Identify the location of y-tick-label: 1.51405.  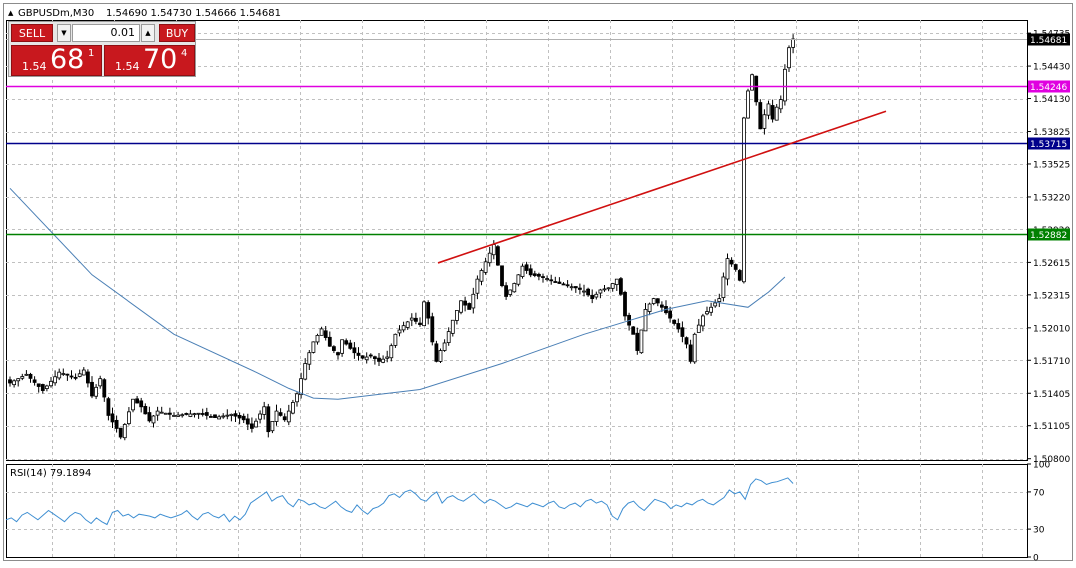
(1051, 395).